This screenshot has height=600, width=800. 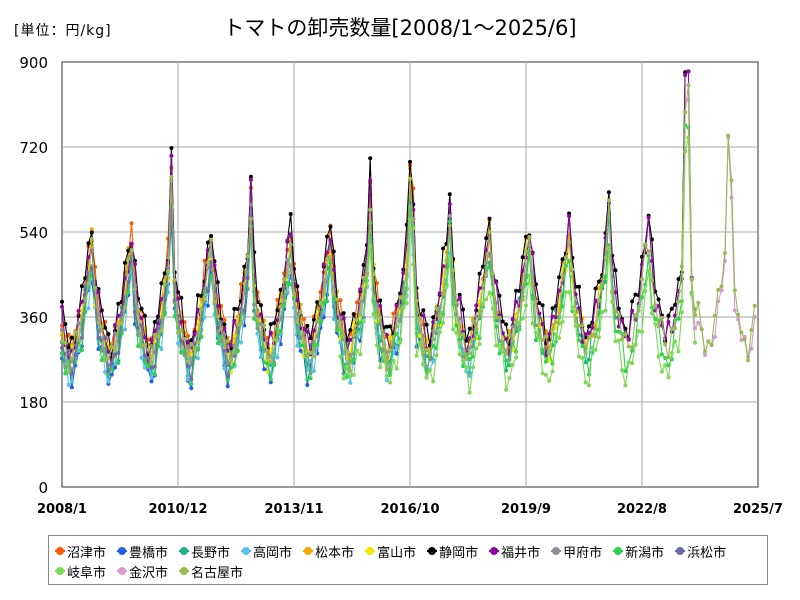 What do you see at coordinates (211, 553) in the screenshot?
I see `legend-label: 長野市` at bounding box center [211, 553].